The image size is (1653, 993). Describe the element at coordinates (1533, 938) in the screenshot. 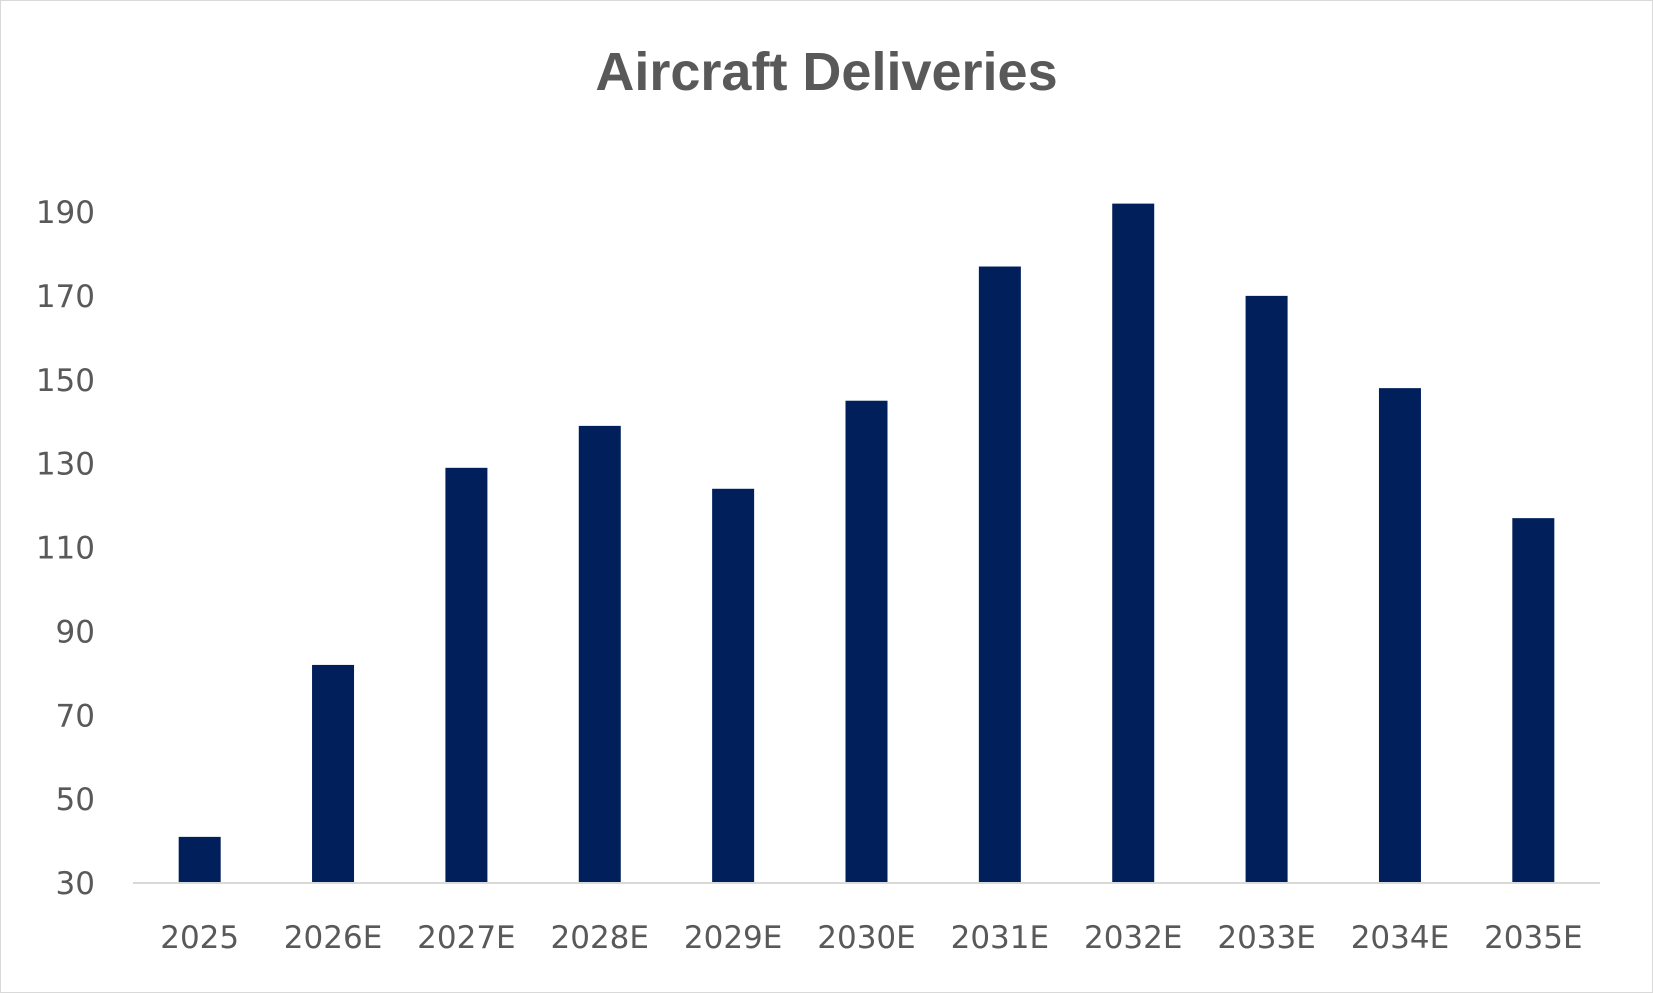

I see `x-tick-label: 2035E` at that location.